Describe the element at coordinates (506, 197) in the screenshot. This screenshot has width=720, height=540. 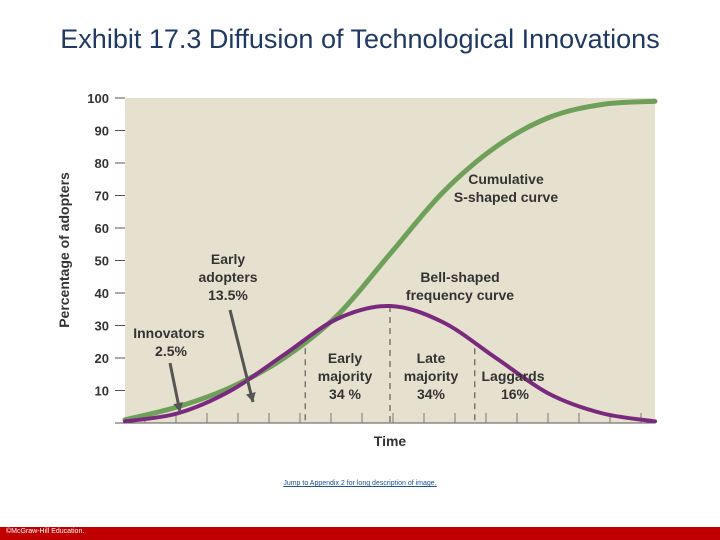
I see `cumulative-label-line2: S-shaped curve` at that location.